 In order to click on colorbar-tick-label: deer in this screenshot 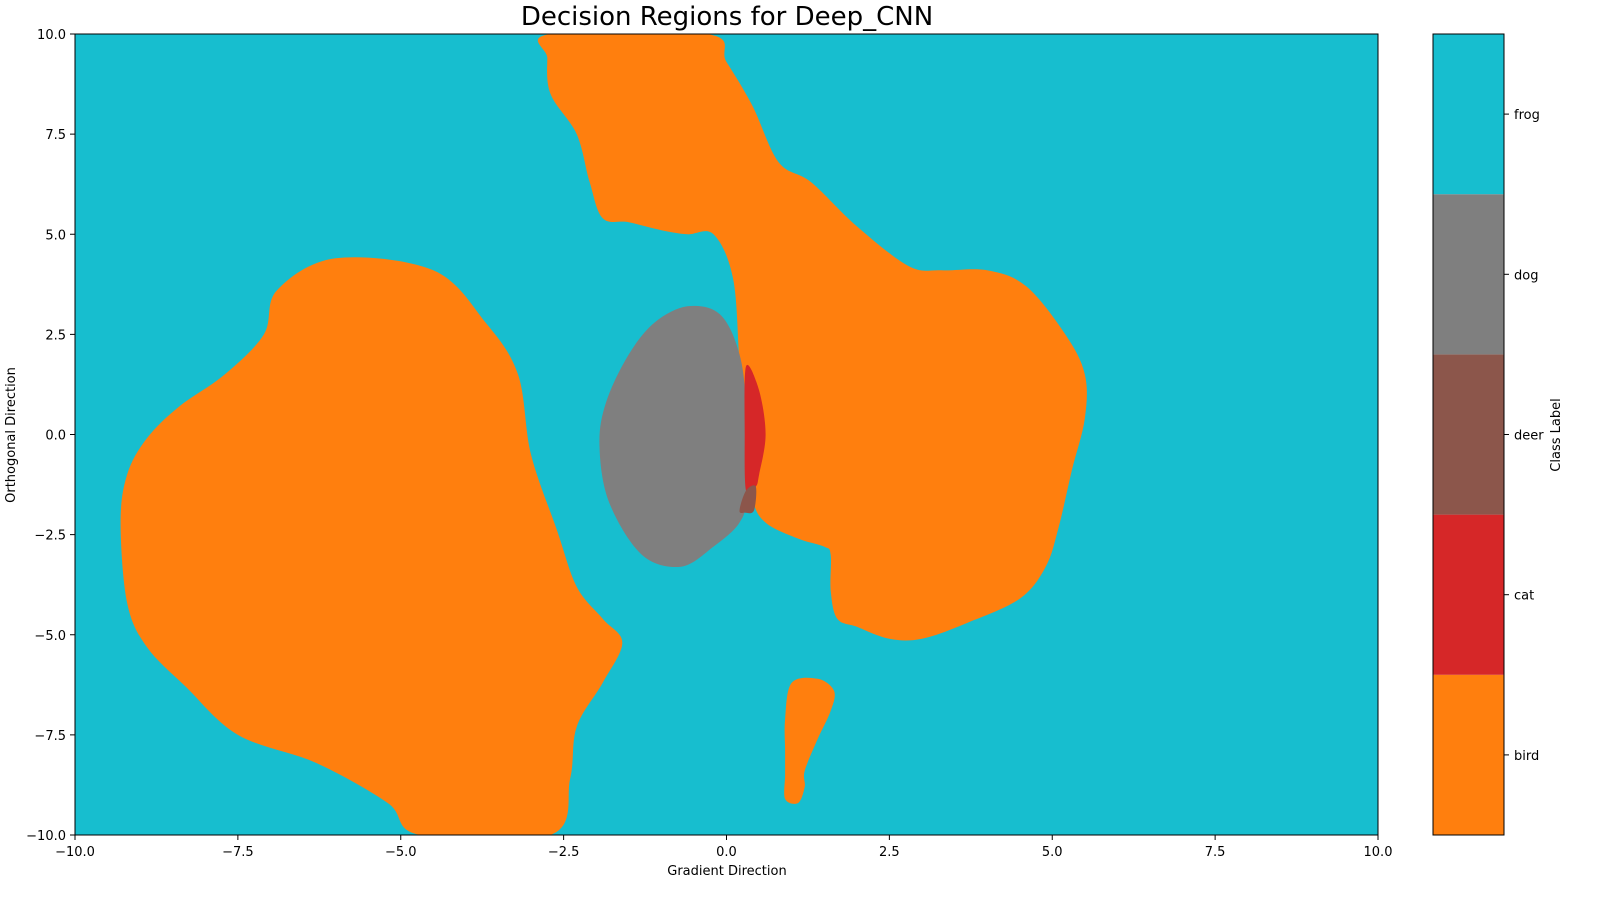, I will do `click(1529, 436)`.